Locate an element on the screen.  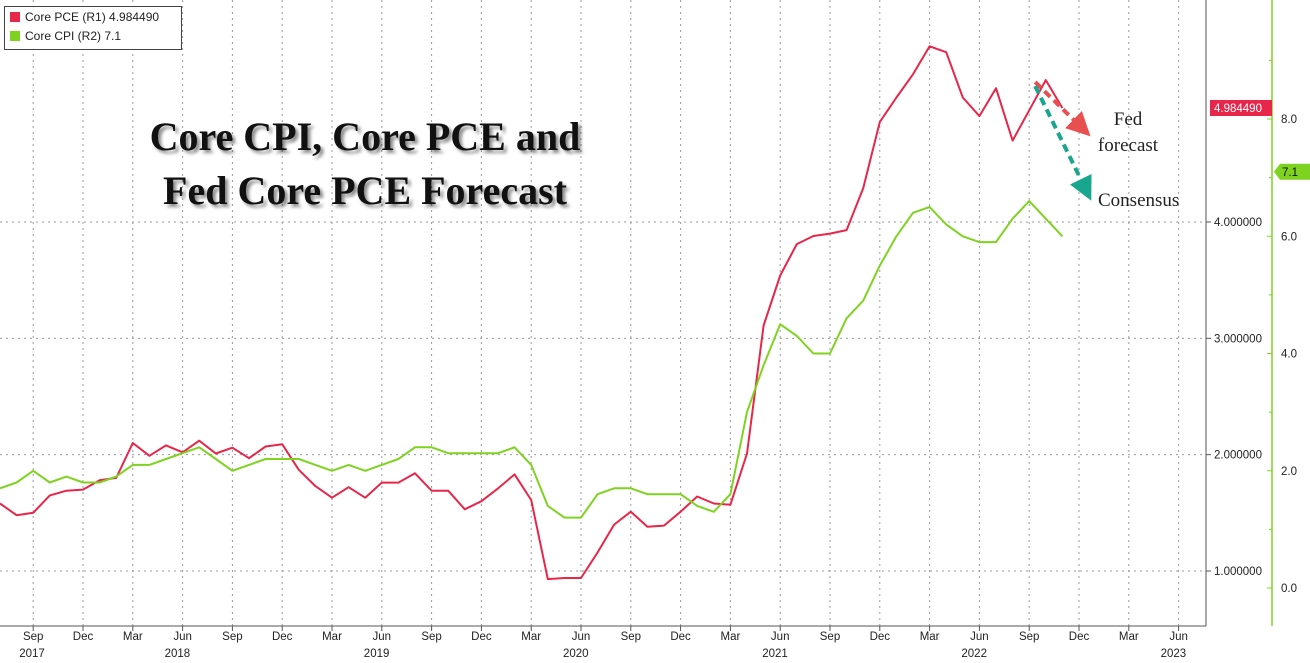
x-year-label: 2019 is located at coordinates (377, 654).